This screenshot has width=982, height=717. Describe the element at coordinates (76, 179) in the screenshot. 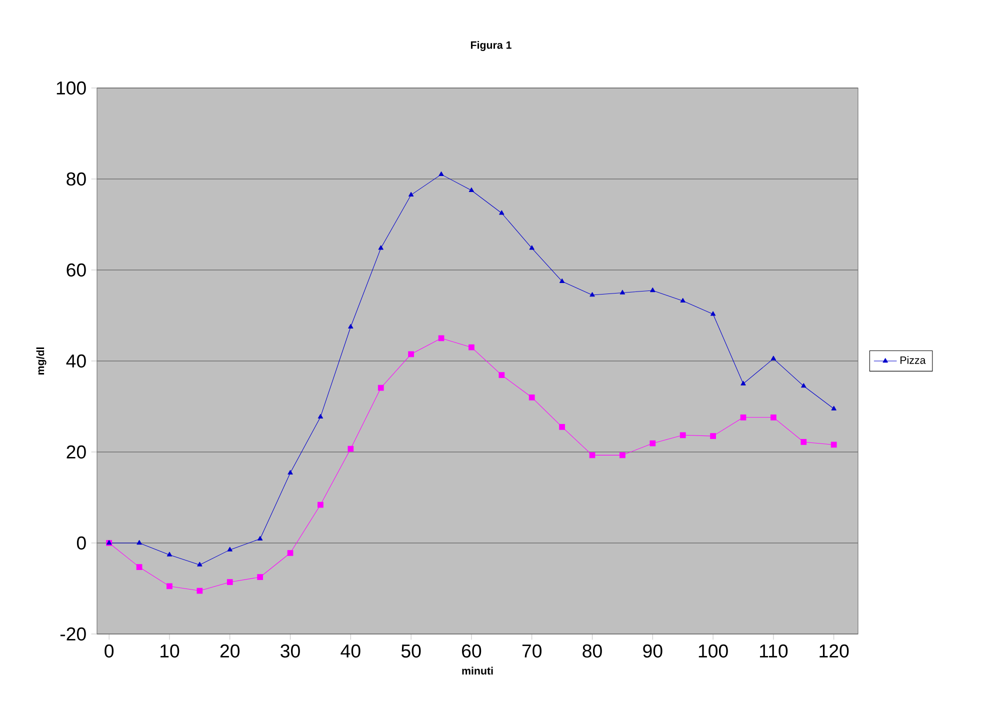

I see `y-tick-label: 80` at that location.